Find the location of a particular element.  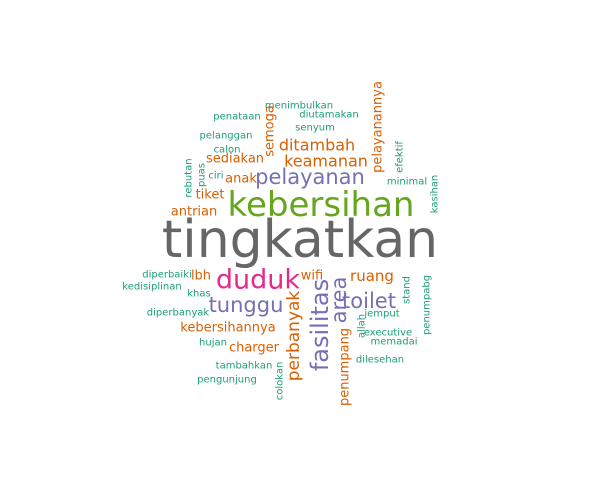

word-tambahkan: tambahkan is located at coordinates (244, 366).